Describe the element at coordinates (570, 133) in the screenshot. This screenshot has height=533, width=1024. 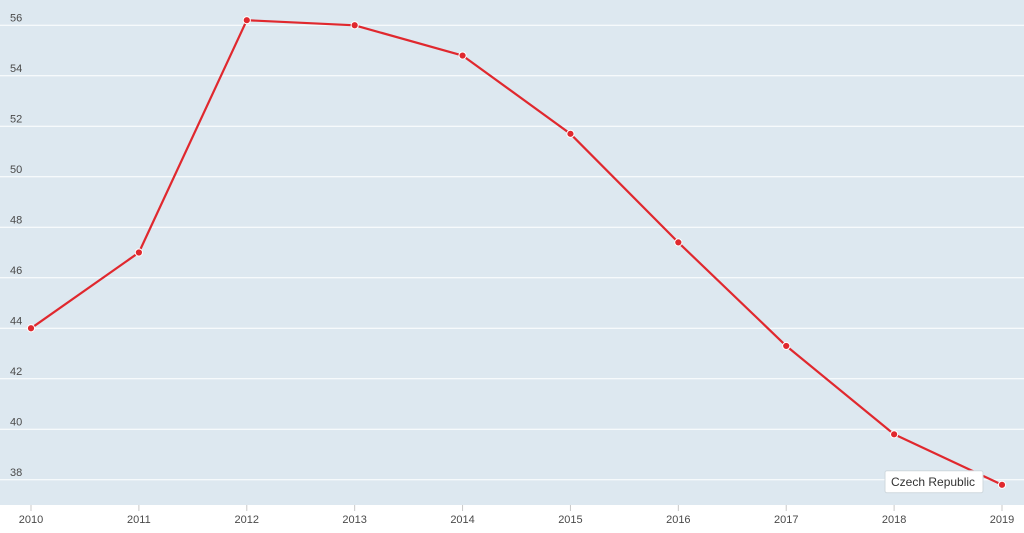
I see `data-point-2015` at that location.